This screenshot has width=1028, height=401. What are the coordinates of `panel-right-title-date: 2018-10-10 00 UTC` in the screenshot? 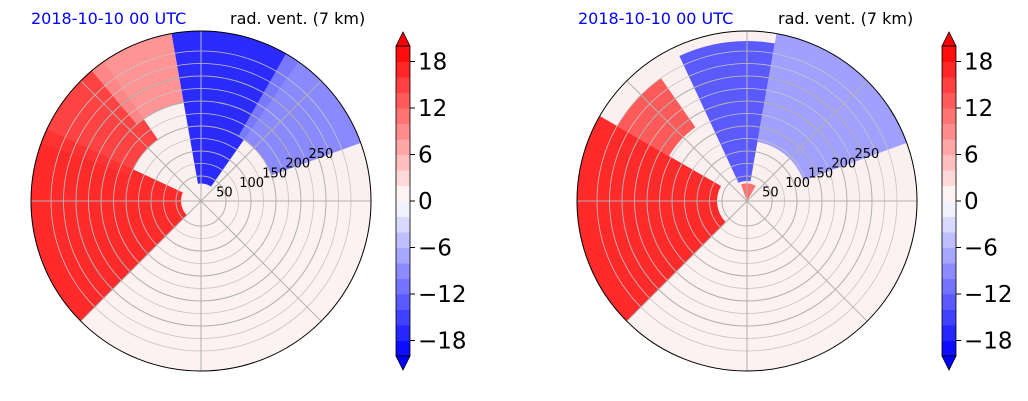 It's located at (655, 18).